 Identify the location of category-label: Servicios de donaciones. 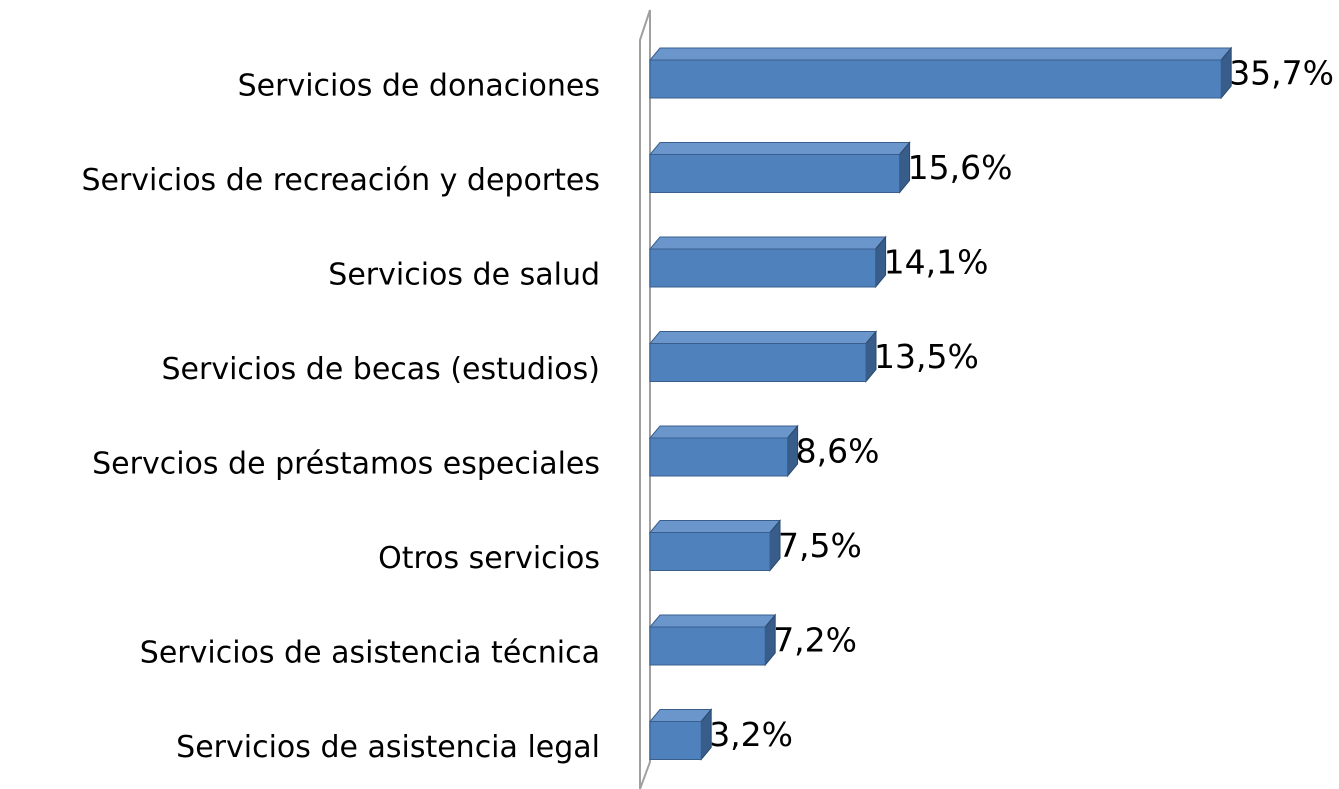
(419, 86).